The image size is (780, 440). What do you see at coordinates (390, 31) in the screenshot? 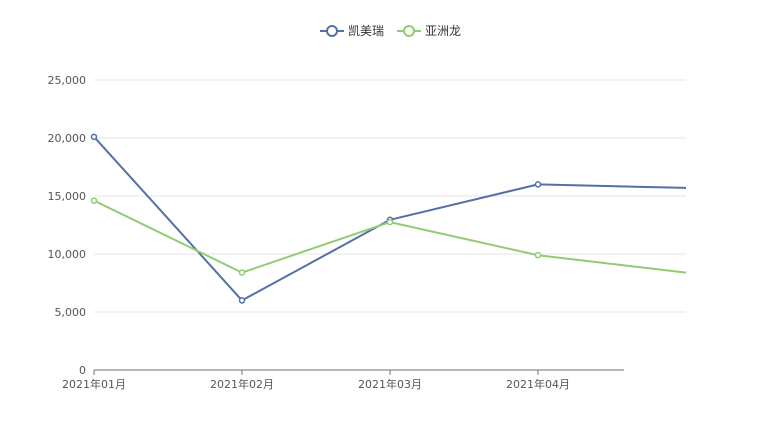
I see `legend: 凯美瑞 亚洲龙` at bounding box center [390, 31].